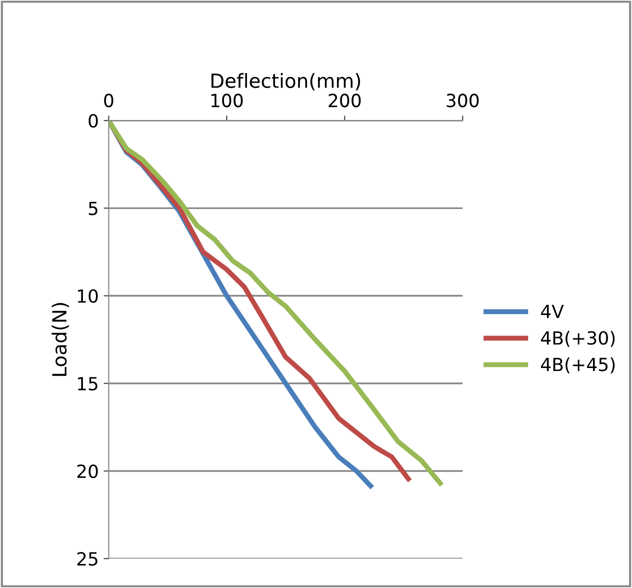  I want to click on legend-label: 4B(+45), so click(578, 365).